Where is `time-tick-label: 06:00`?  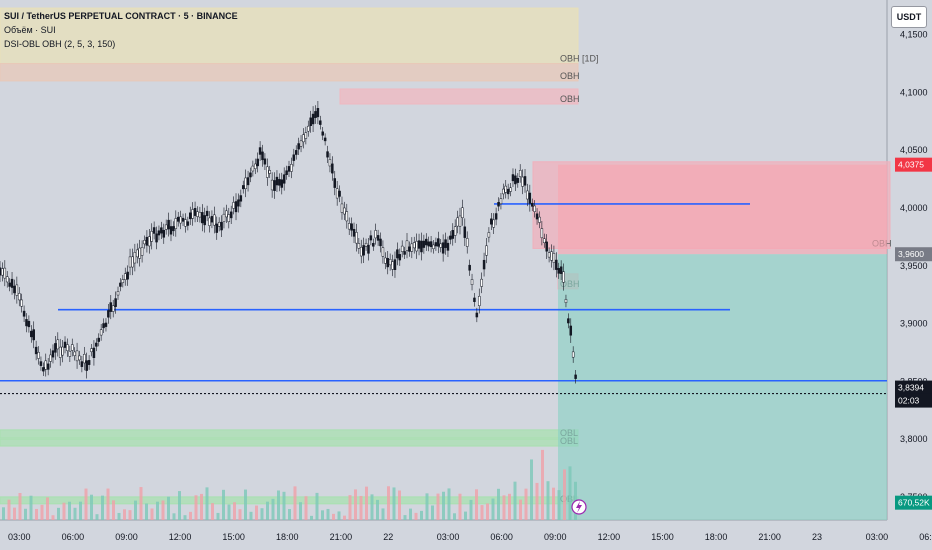 time-tick-label: 06:00 is located at coordinates (73, 537).